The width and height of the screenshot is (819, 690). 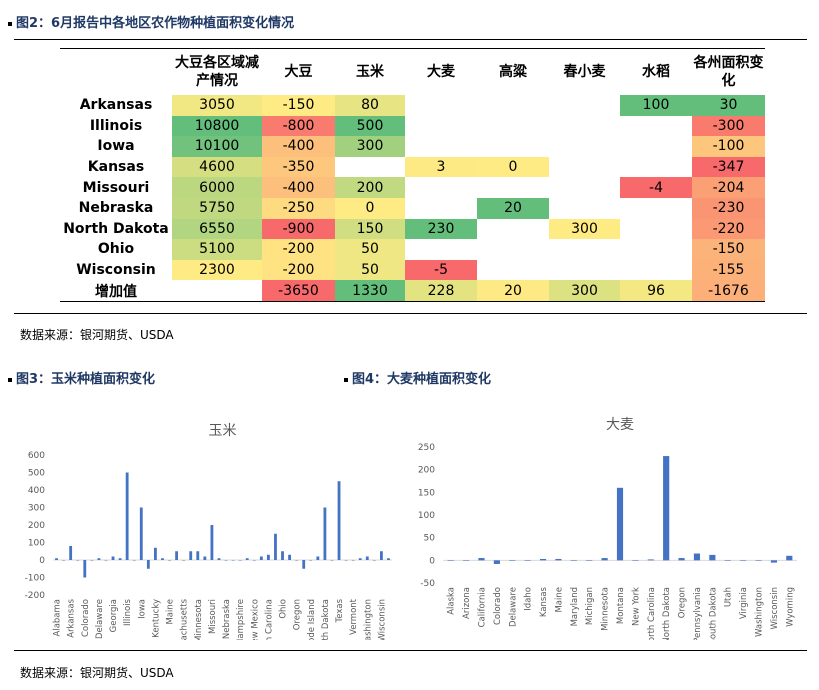 What do you see at coordinates (728, 105) in the screenshot?
I see `table-cell: 30` at bounding box center [728, 105].